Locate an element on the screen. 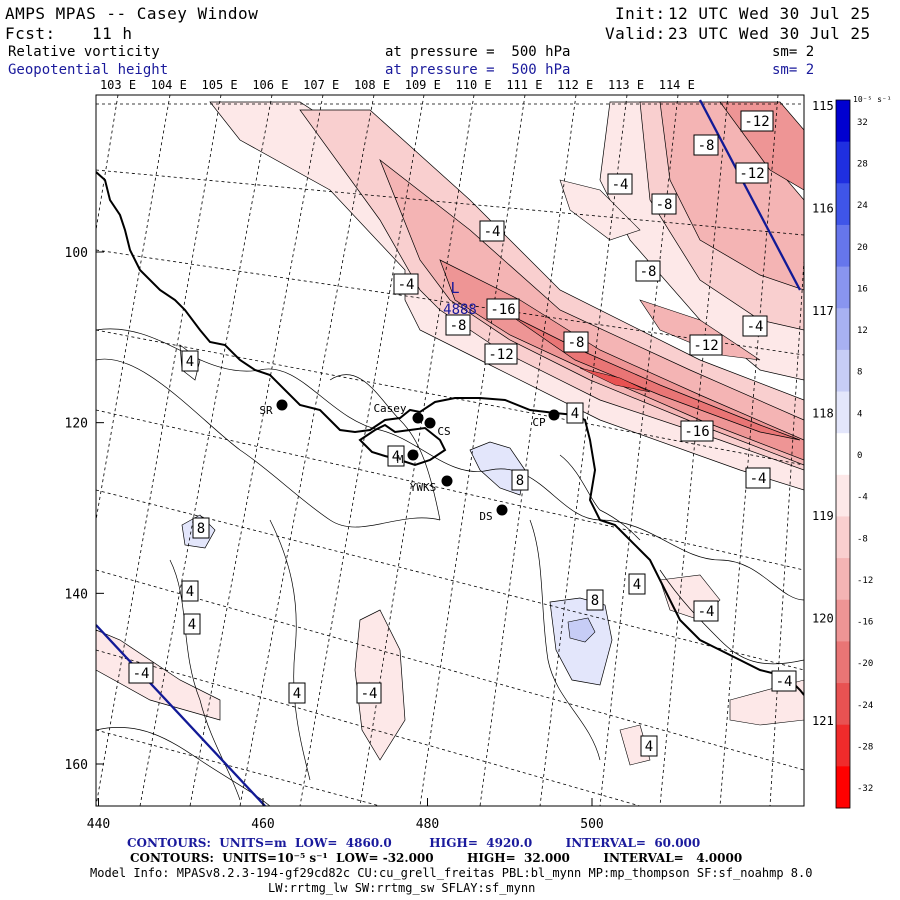  field2-level: at pressure = 500 hPa is located at coordinates (478, 70).